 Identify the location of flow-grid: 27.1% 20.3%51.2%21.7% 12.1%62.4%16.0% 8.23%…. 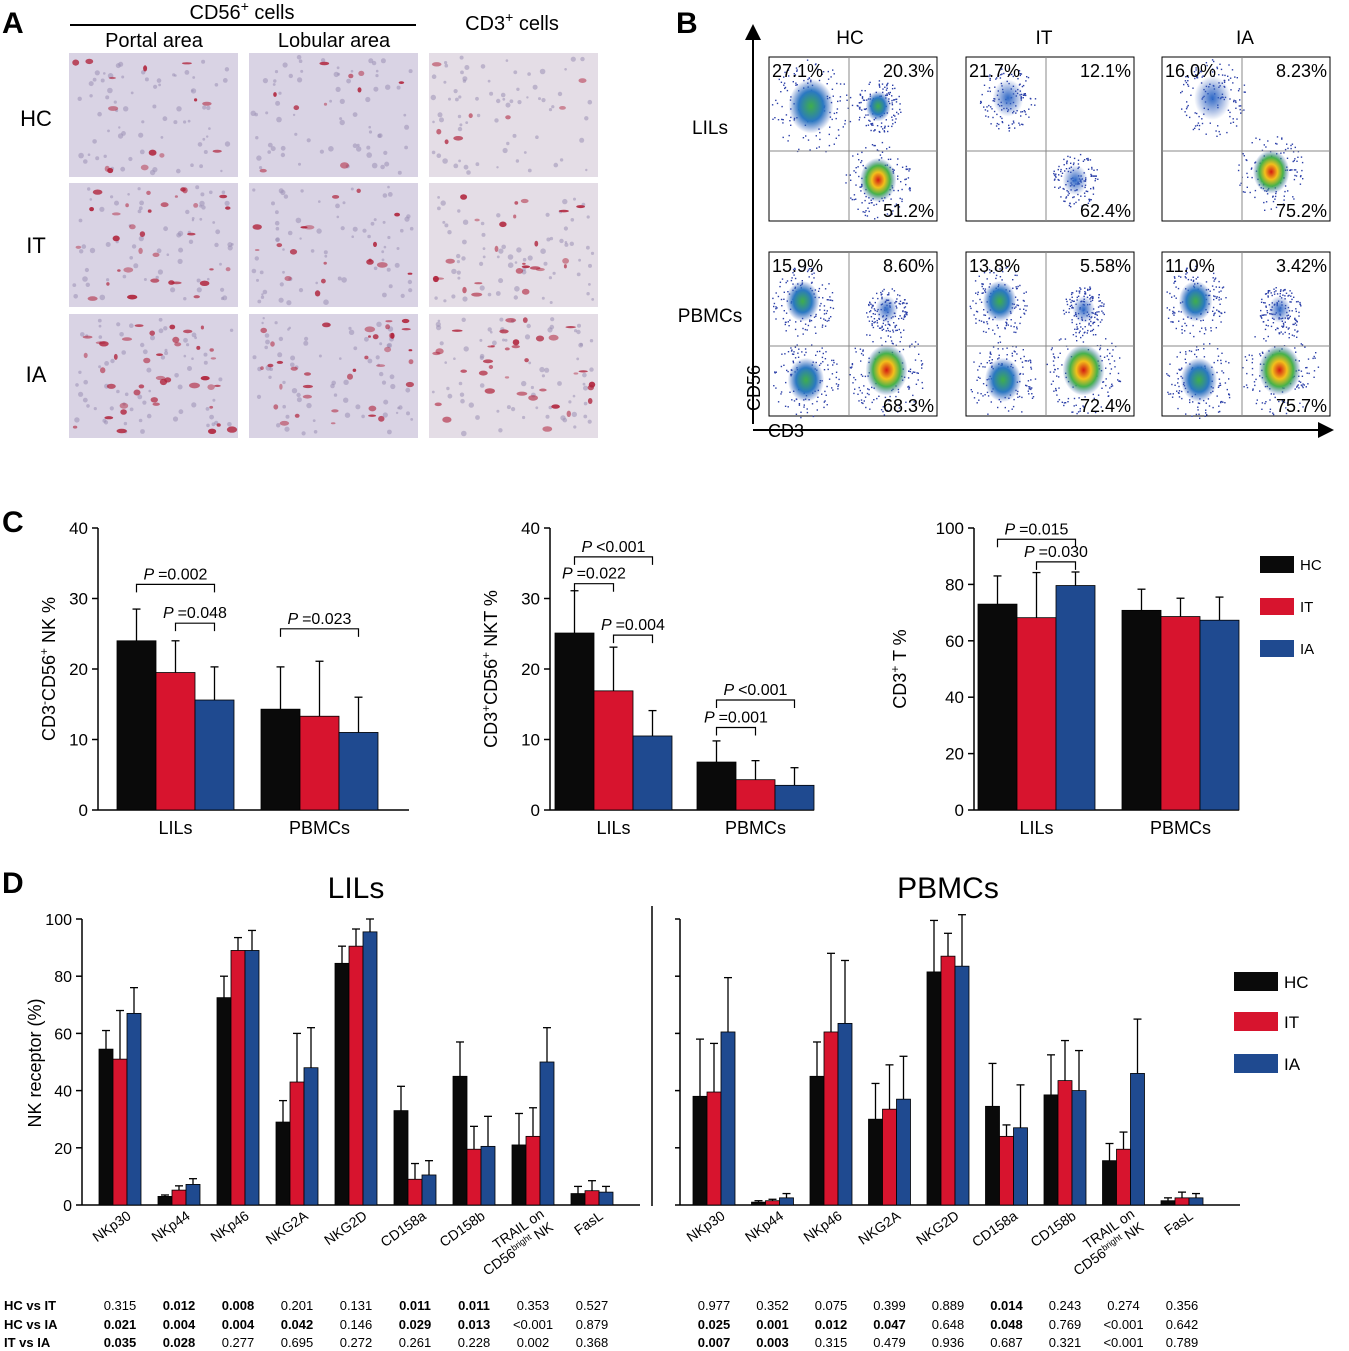
(1049, 237).